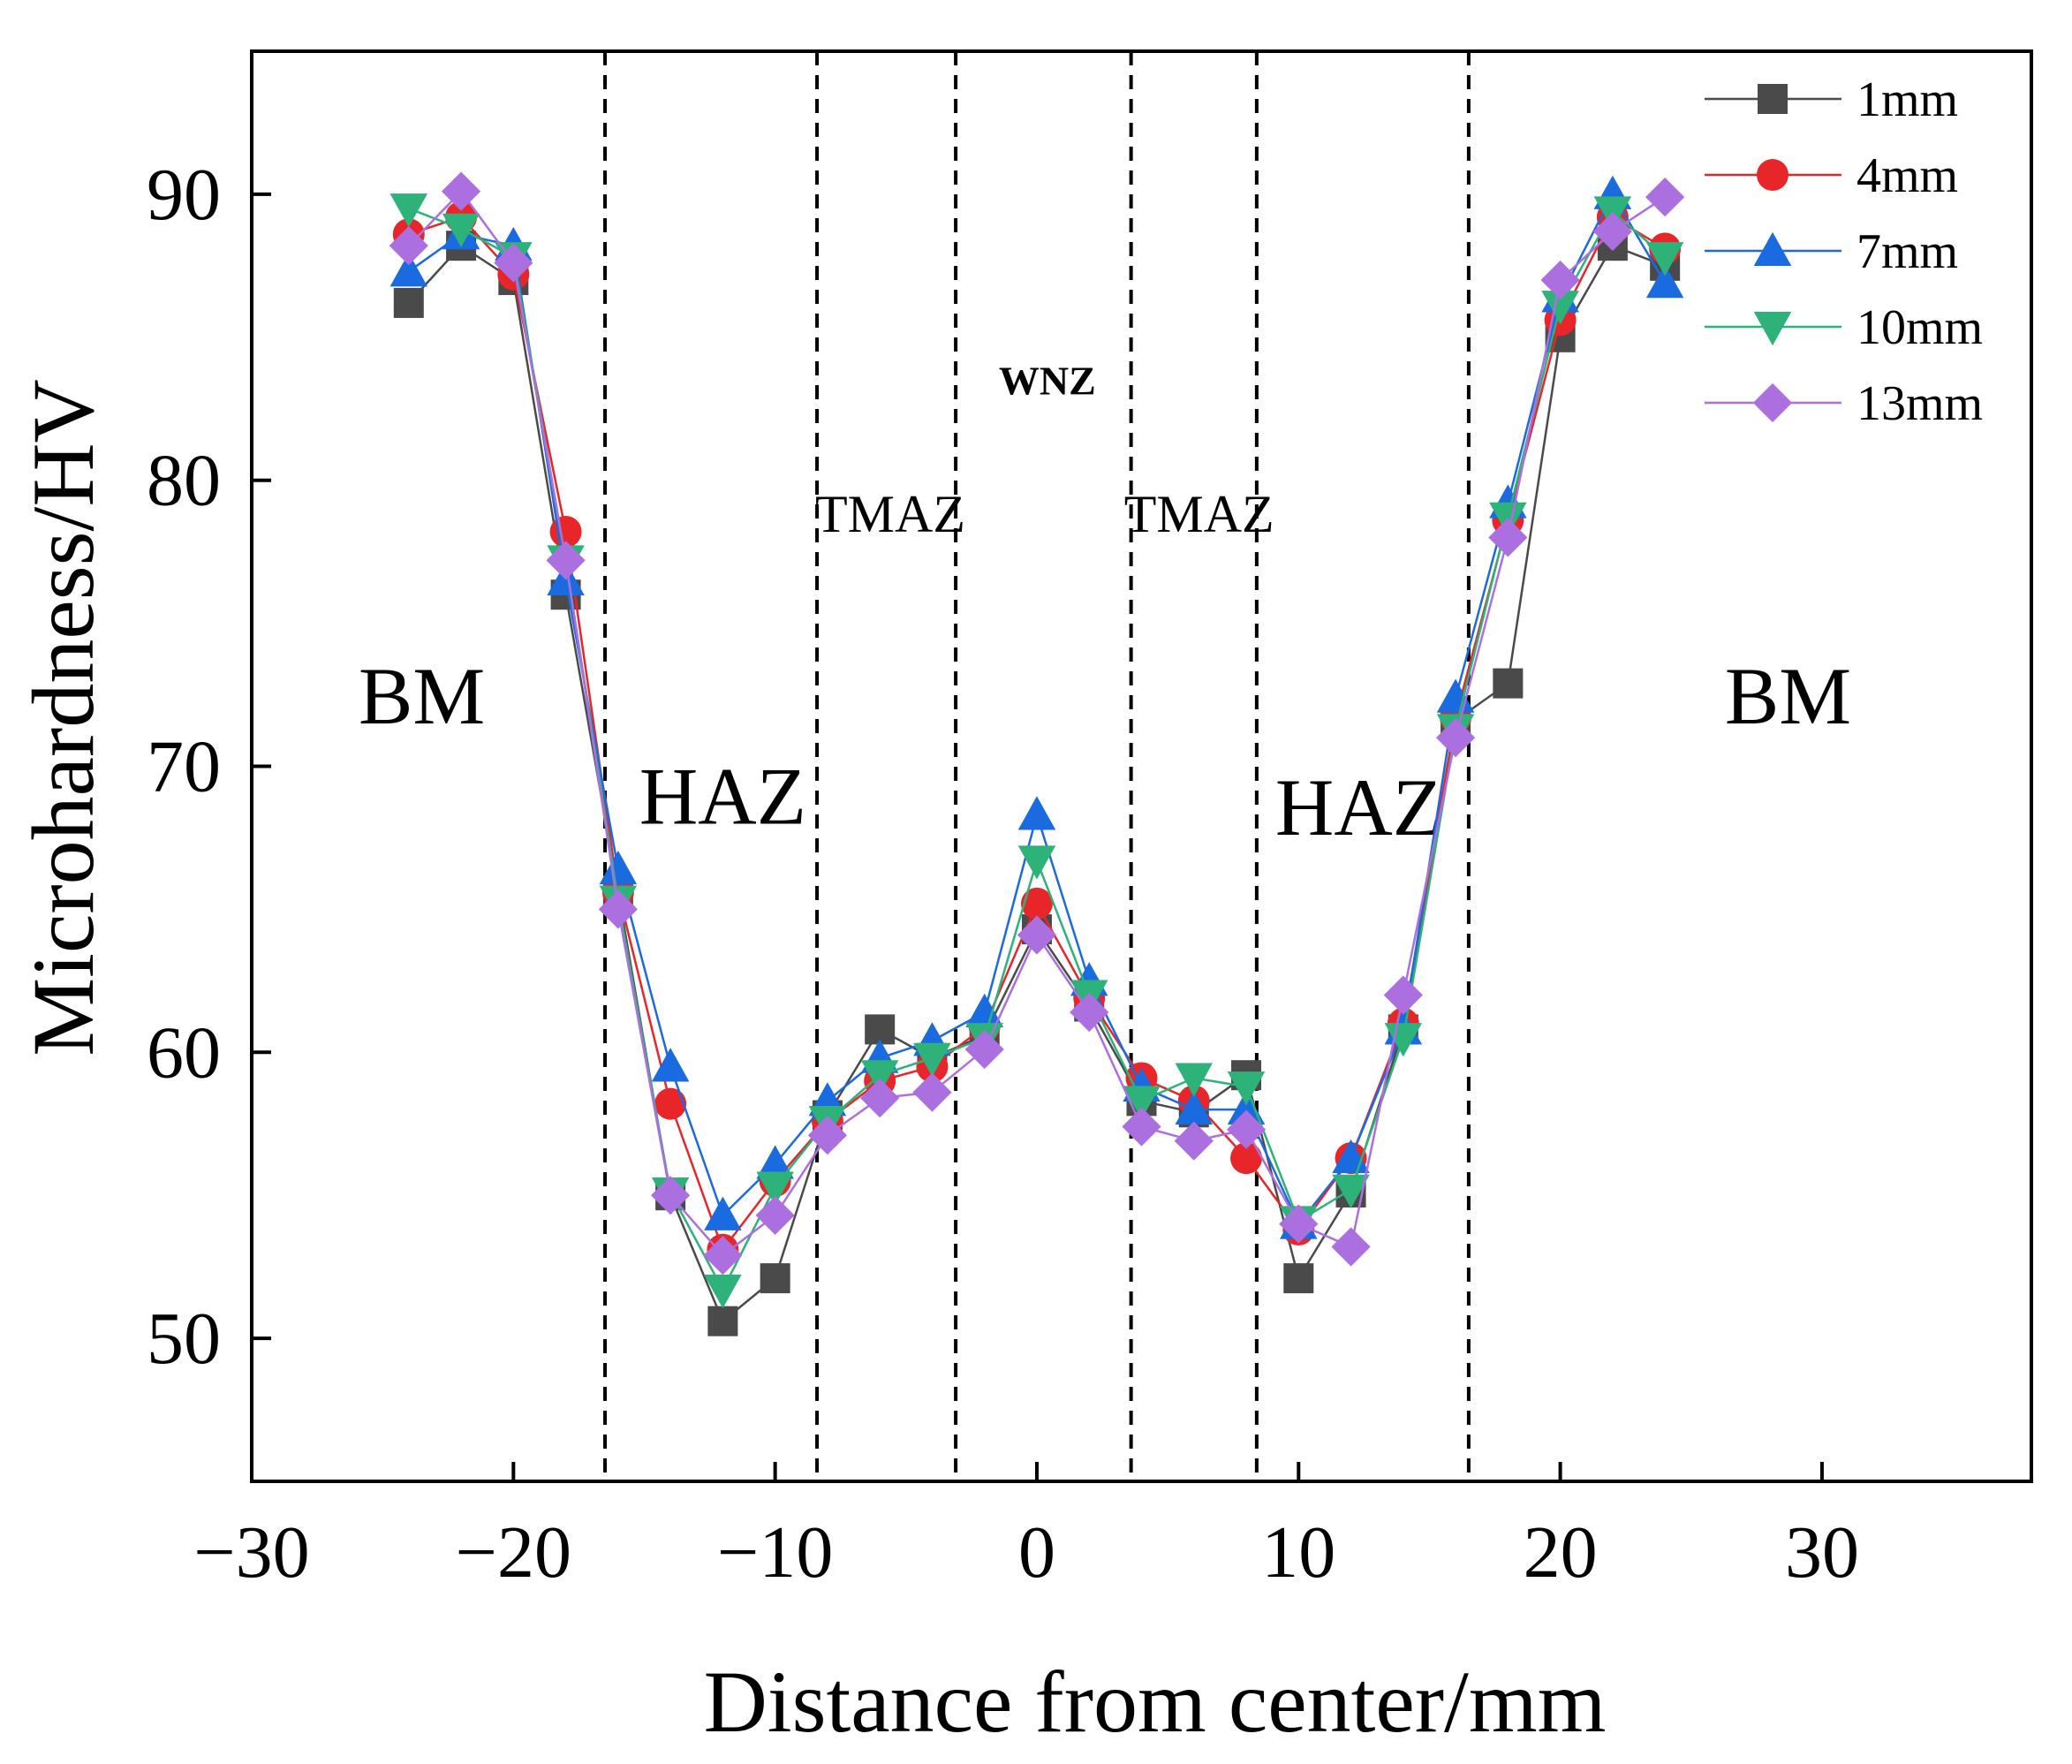 The height and width of the screenshot is (1764, 2072). Describe the element at coordinates (184, 481) in the screenshot. I see `y-tick-label-3: 80` at that location.